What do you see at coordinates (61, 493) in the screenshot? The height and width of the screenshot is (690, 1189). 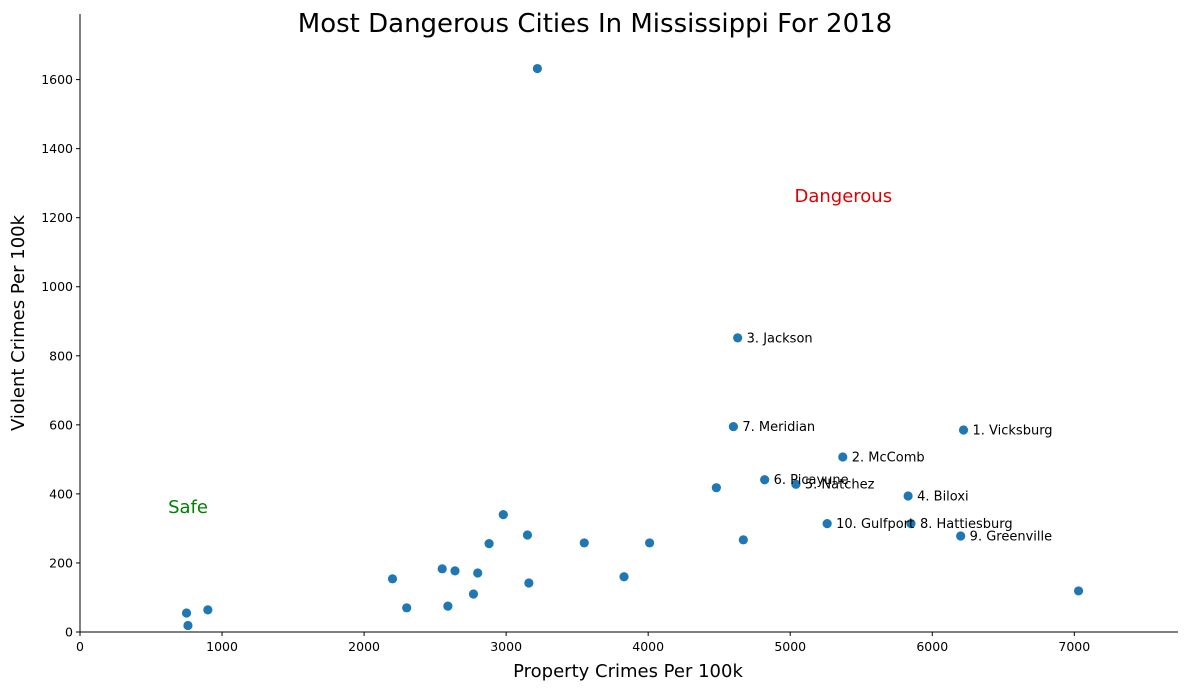 I see `y-tick-label: 400` at bounding box center [61, 493].